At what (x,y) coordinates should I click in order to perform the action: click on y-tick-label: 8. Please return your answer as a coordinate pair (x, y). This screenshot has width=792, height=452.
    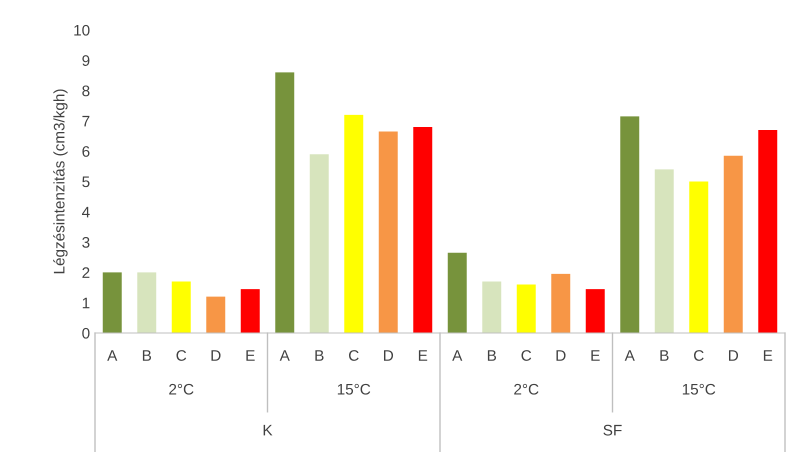
    Looking at the image, I should click on (86, 90).